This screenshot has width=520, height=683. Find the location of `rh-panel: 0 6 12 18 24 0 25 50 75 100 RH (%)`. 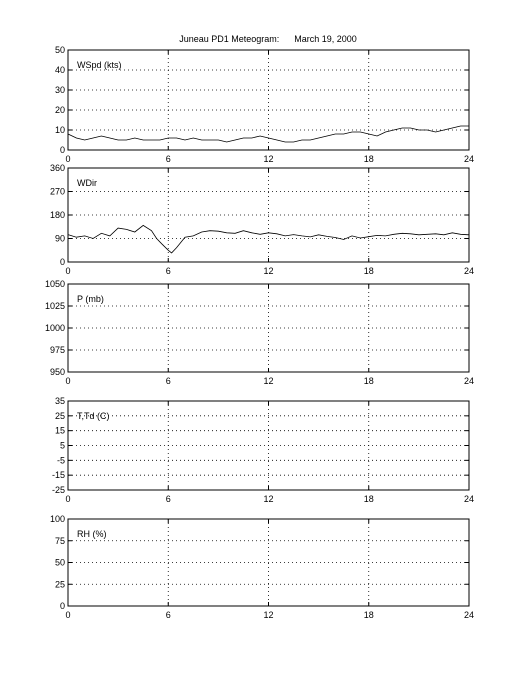

rh-panel: 0 6 12 18 24 0 25 50 75 100 RH (%) is located at coordinates (262, 567).